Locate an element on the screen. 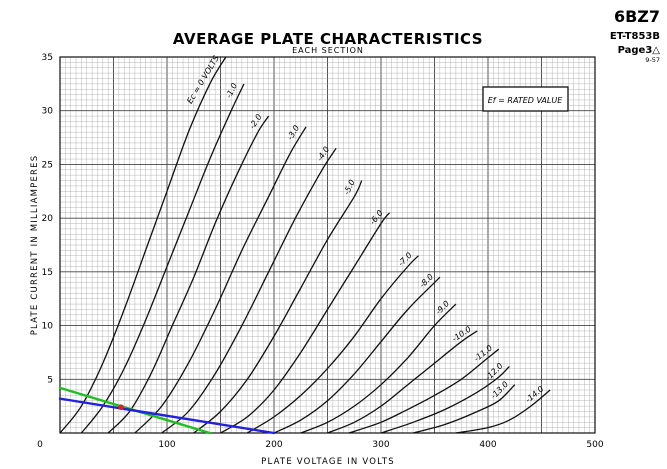  y-tick-label: 5 is located at coordinates (50, 380).